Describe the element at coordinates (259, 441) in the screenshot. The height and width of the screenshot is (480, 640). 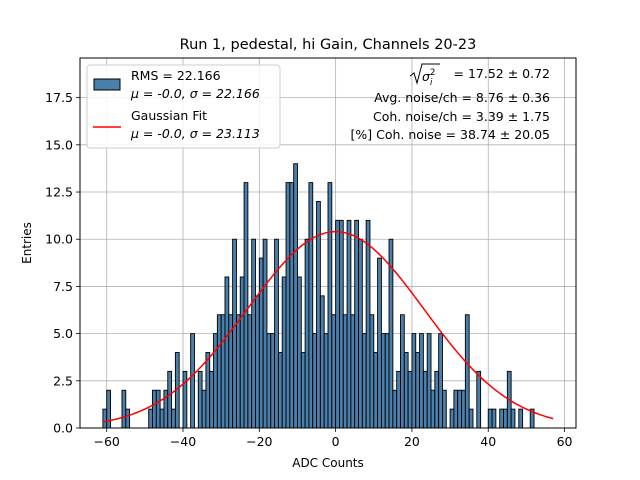
I see `x-tick-label: −20` at that location.